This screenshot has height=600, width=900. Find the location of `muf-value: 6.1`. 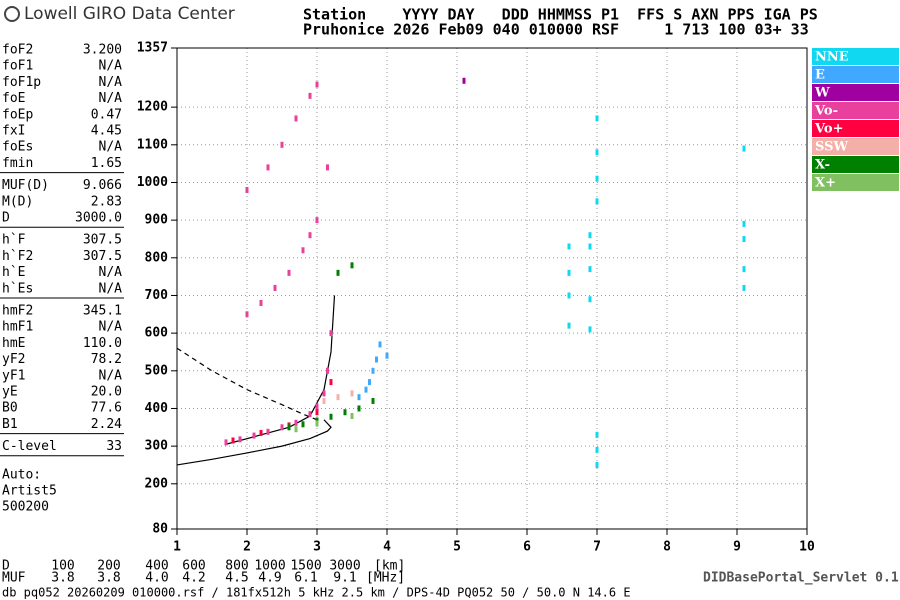

muf-value: 6.1 is located at coordinates (305, 578).